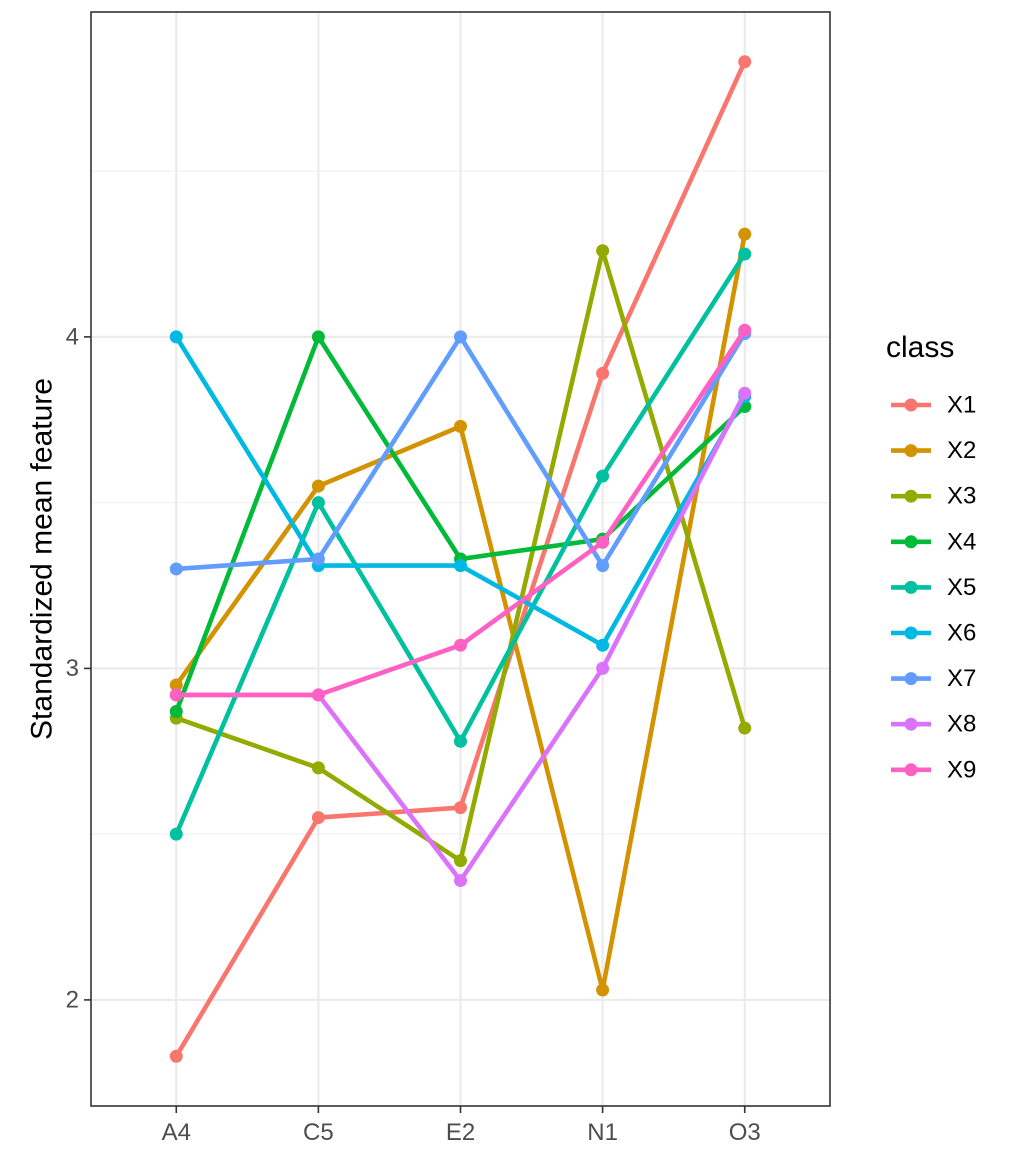  What do you see at coordinates (961, 450) in the screenshot?
I see `legend-label: X2` at bounding box center [961, 450].